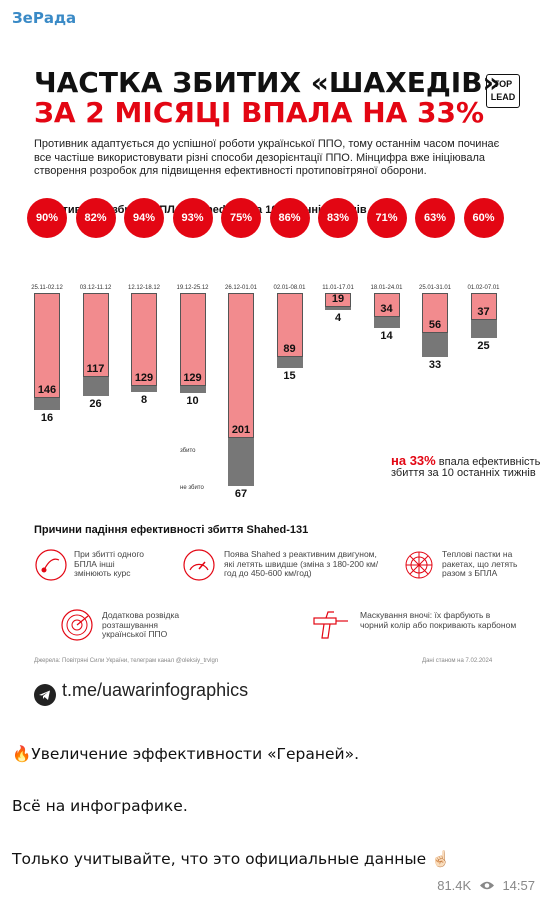  What do you see at coordinates (100, 806) in the screenshot?
I see `post-text-line2: Всё на инфографике.` at bounding box center [100, 806].